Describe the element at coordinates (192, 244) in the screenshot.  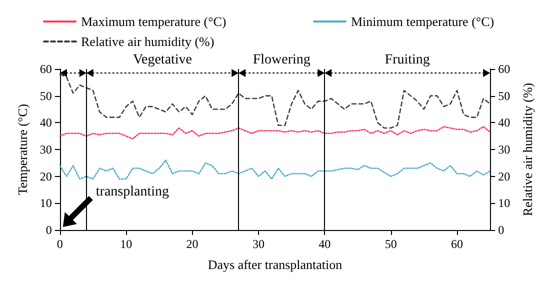
I see `x-tick-label: 20` at that location.